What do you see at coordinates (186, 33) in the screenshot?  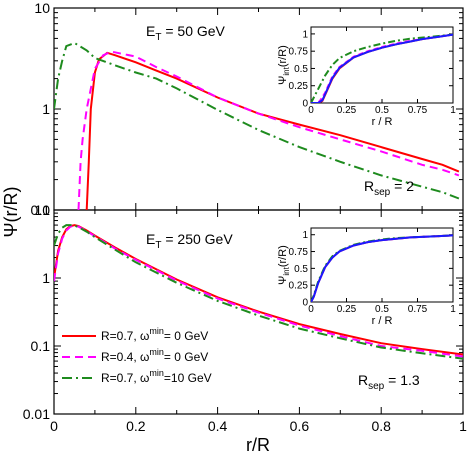 I see `top-et-annotation: ET = 50 GeV` at bounding box center [186, 33].